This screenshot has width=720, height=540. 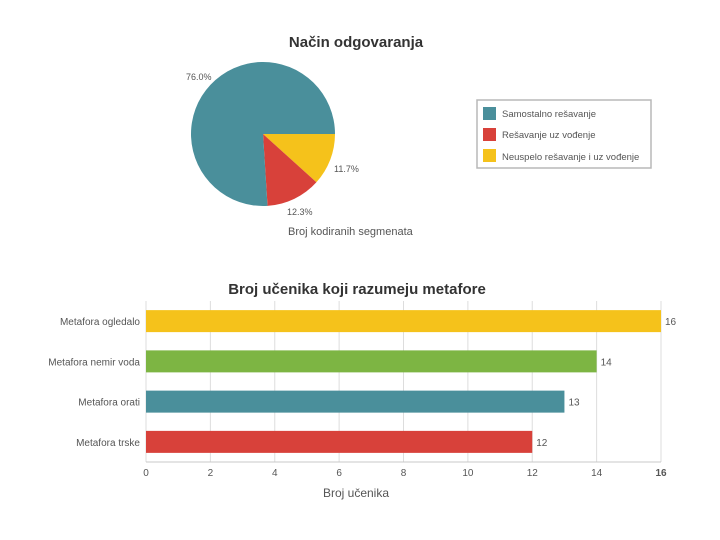 What do you see at coordinates (146, 473) in the screenshot?
I see `x-tick-0: 0` at bounding box center [146, 473].